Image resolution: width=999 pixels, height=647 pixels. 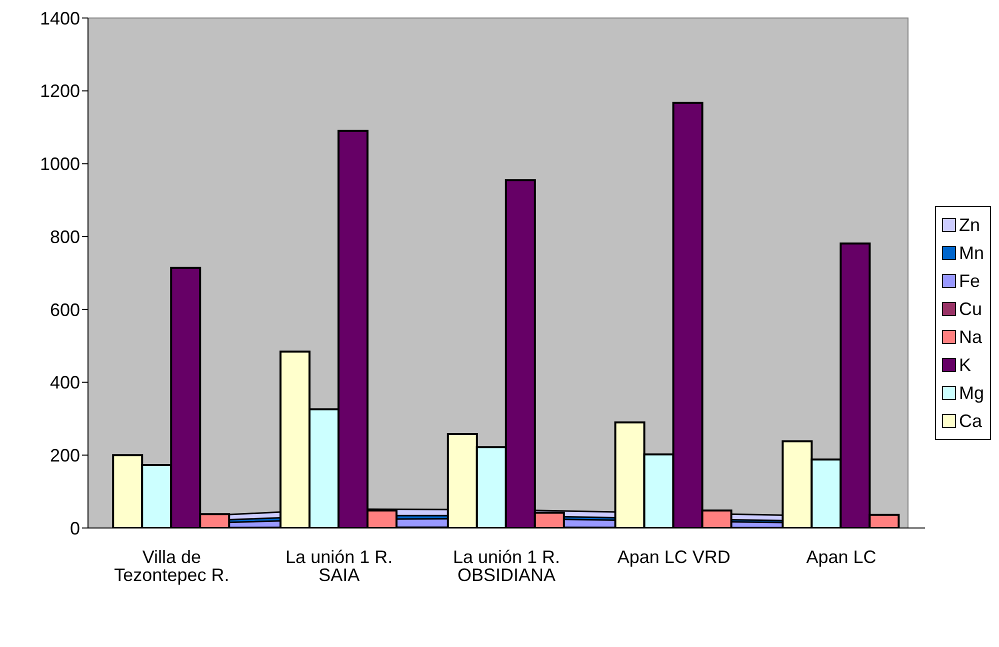 What do you see at coordinates (971, 393) in the screenshot?
I see `legend-label: Mg` at bounding box center [971, 393].